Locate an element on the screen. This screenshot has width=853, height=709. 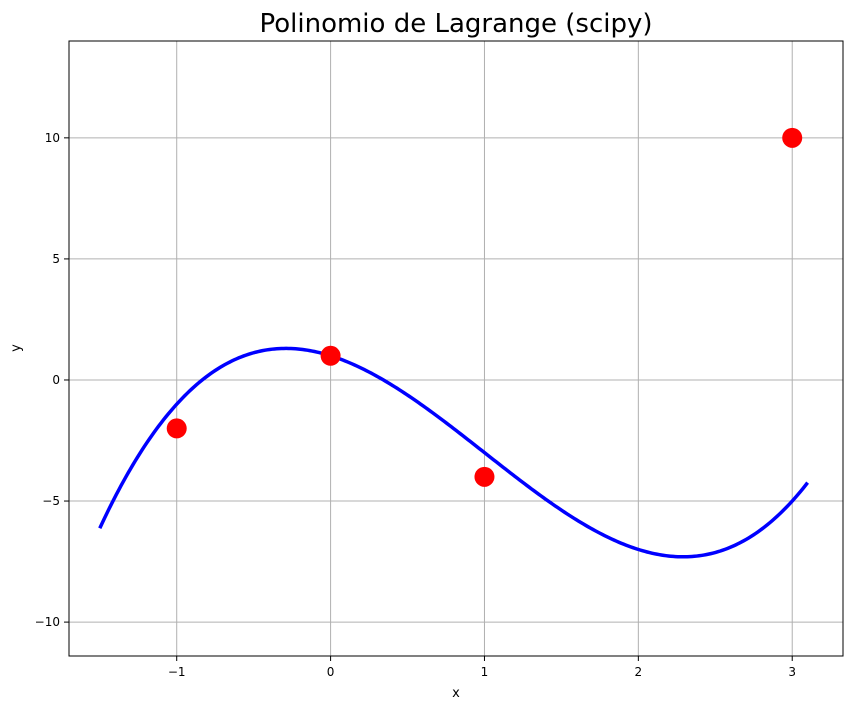
x-axis-label: x is located at coordinates (456, 693).